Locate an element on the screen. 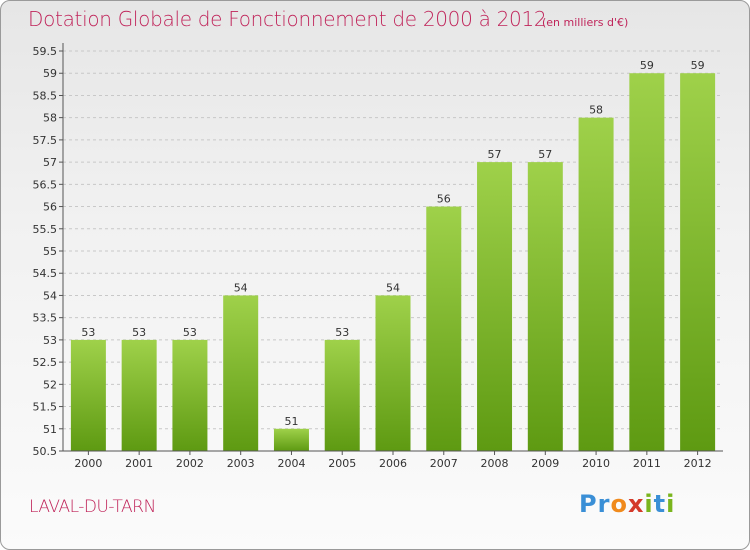 The image size is (750, 550). y-tick-label: 53 is located at coordinates (50, 340).